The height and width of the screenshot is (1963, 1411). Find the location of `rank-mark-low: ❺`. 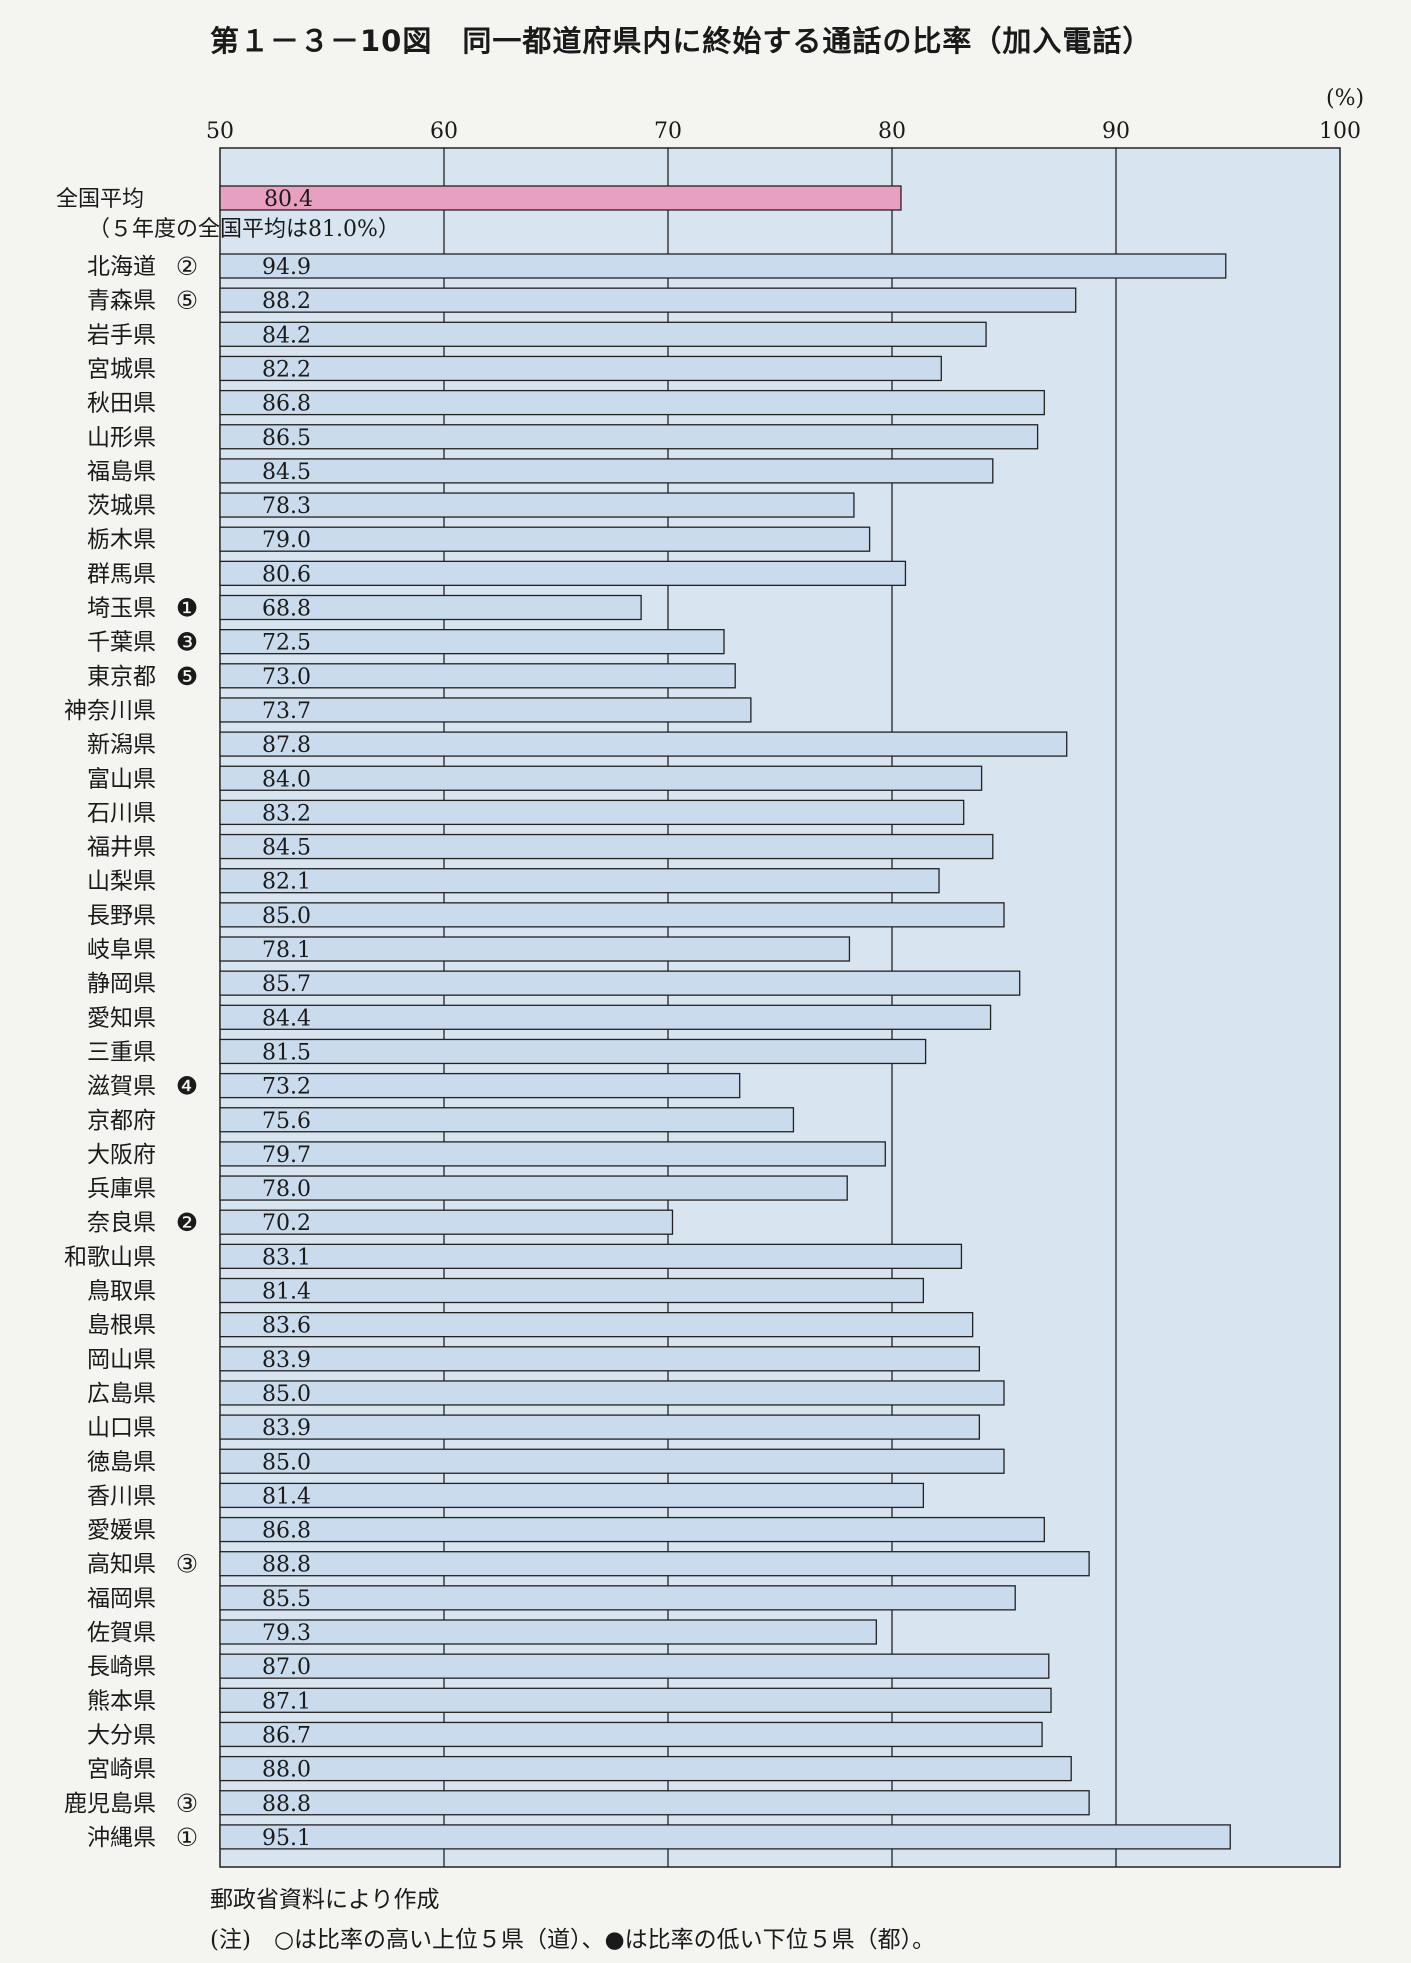

rank-mark-low: ❺ is located at coordinates (187, 676).